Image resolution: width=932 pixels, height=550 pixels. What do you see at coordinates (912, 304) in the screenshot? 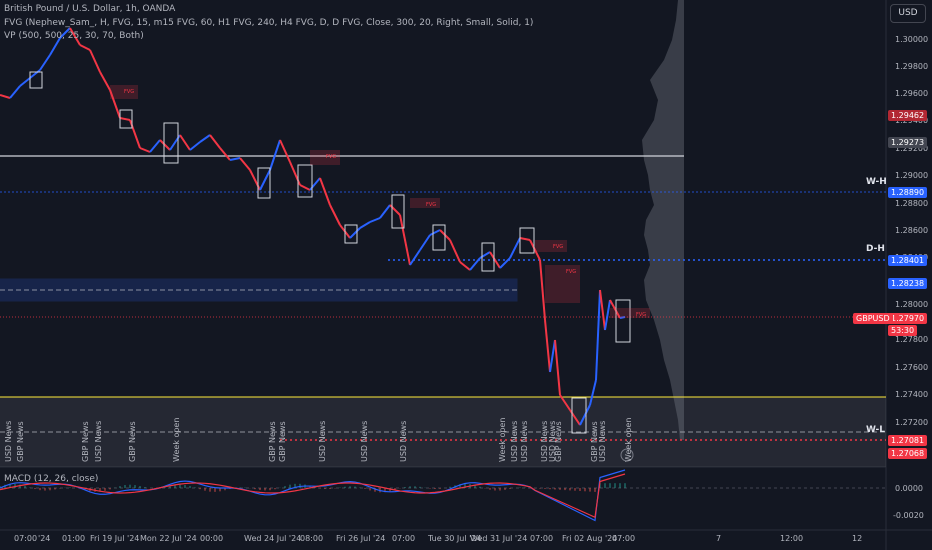
I see `price-axis-label: 1.28000` at bounding box center [912, 304].